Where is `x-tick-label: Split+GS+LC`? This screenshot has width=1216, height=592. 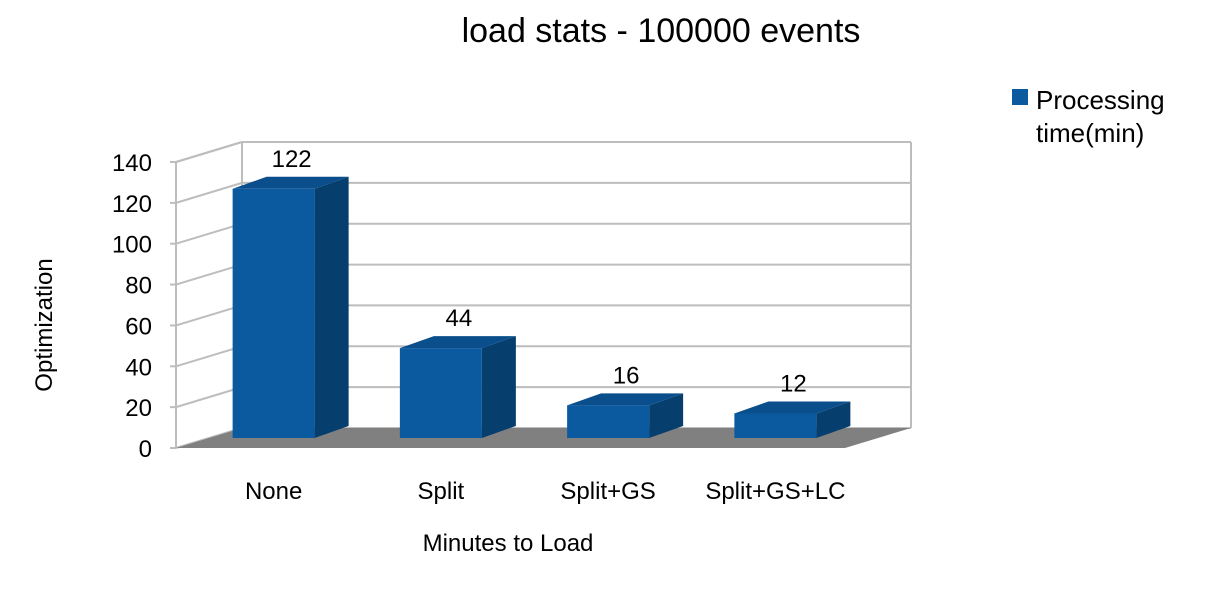
x-tick-label: Split+GS+LC is located at coordinates (775, 491).